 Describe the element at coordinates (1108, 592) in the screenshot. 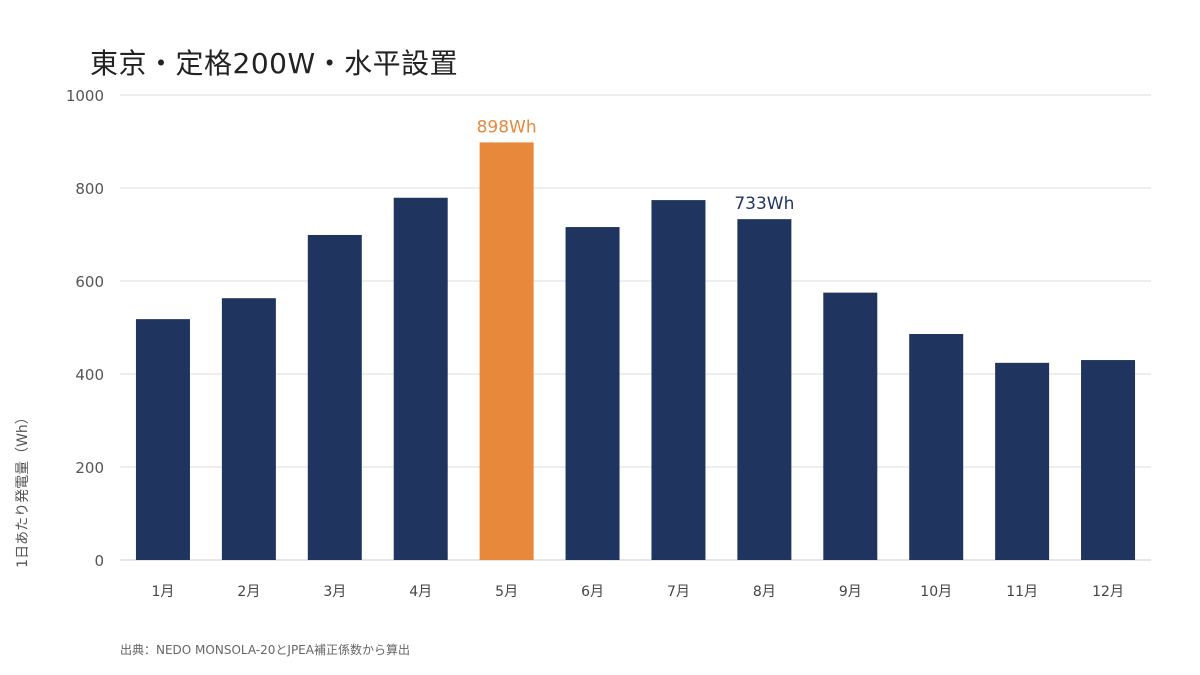

I see `x-tick-label: 12月` at that location.